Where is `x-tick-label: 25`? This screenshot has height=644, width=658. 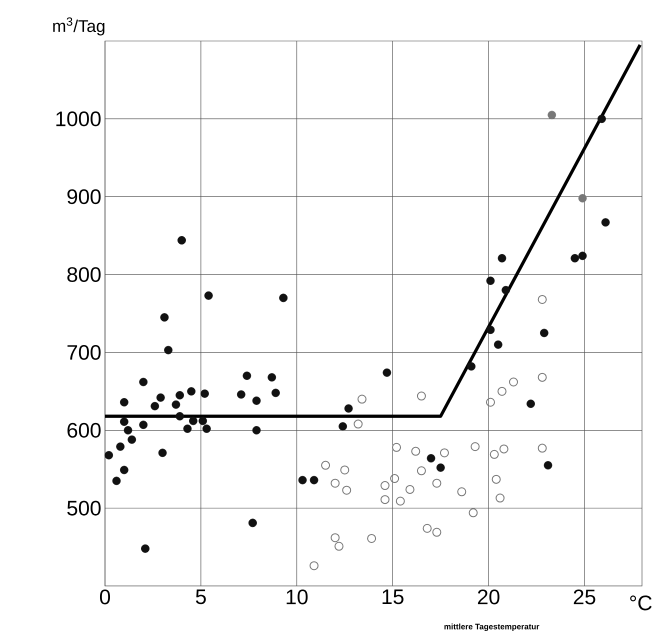 x-tick-label: 25 is located at coordinates (585, 597).